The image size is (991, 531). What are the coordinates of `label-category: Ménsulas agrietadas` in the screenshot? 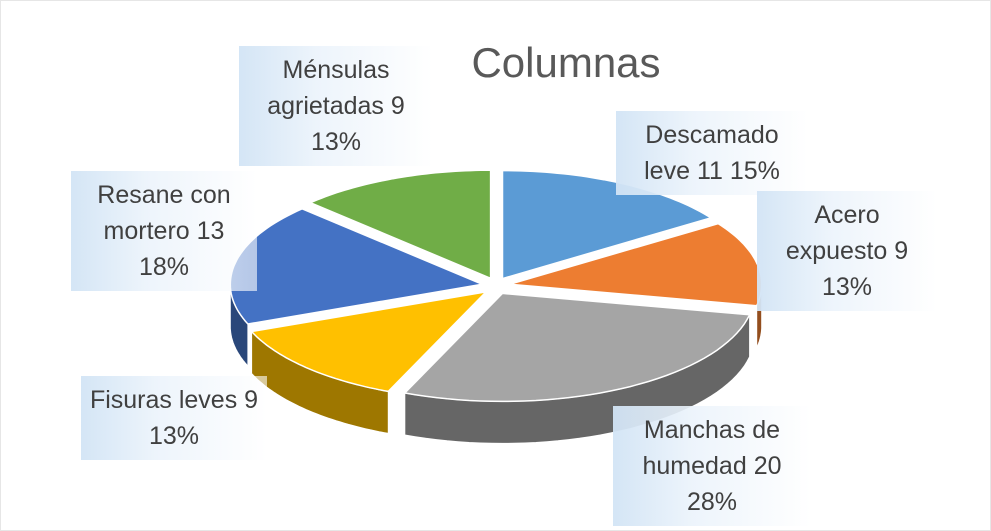 It's located at (328, 88).